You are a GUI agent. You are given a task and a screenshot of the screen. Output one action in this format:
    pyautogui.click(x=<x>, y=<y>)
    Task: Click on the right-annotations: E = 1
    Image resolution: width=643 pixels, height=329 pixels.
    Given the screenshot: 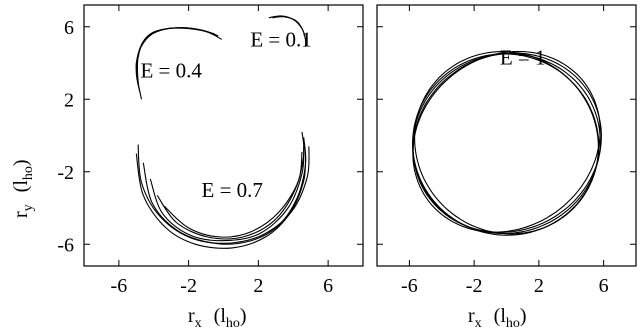 What is the action you would take?
    pyautogui.click(x=523, y=58)
    